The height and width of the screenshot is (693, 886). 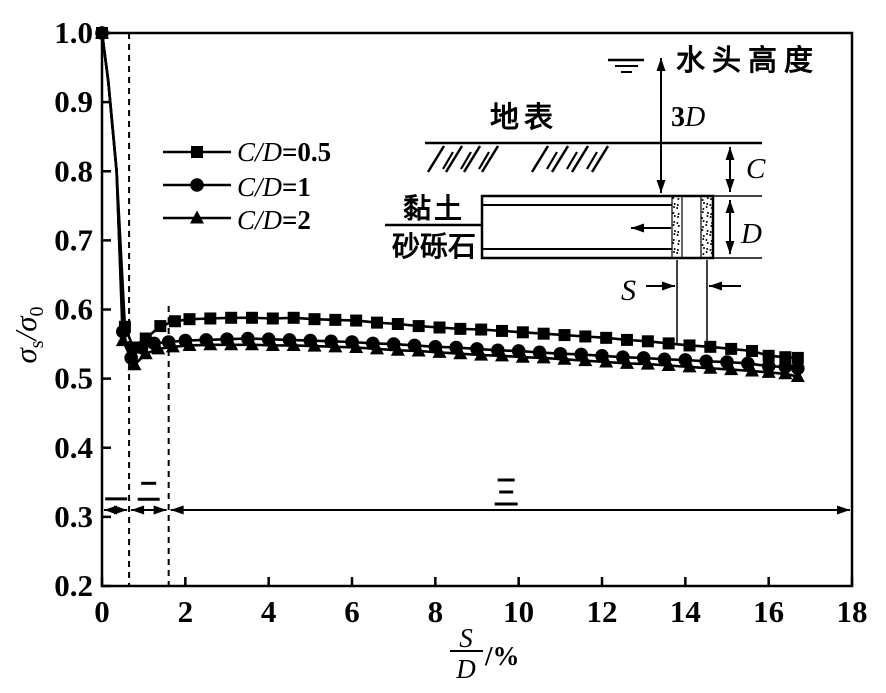 What do you see at coordinates (661, 125) in the screenshot?
I see `head-height-arrow` at bounding box center [661, 125].